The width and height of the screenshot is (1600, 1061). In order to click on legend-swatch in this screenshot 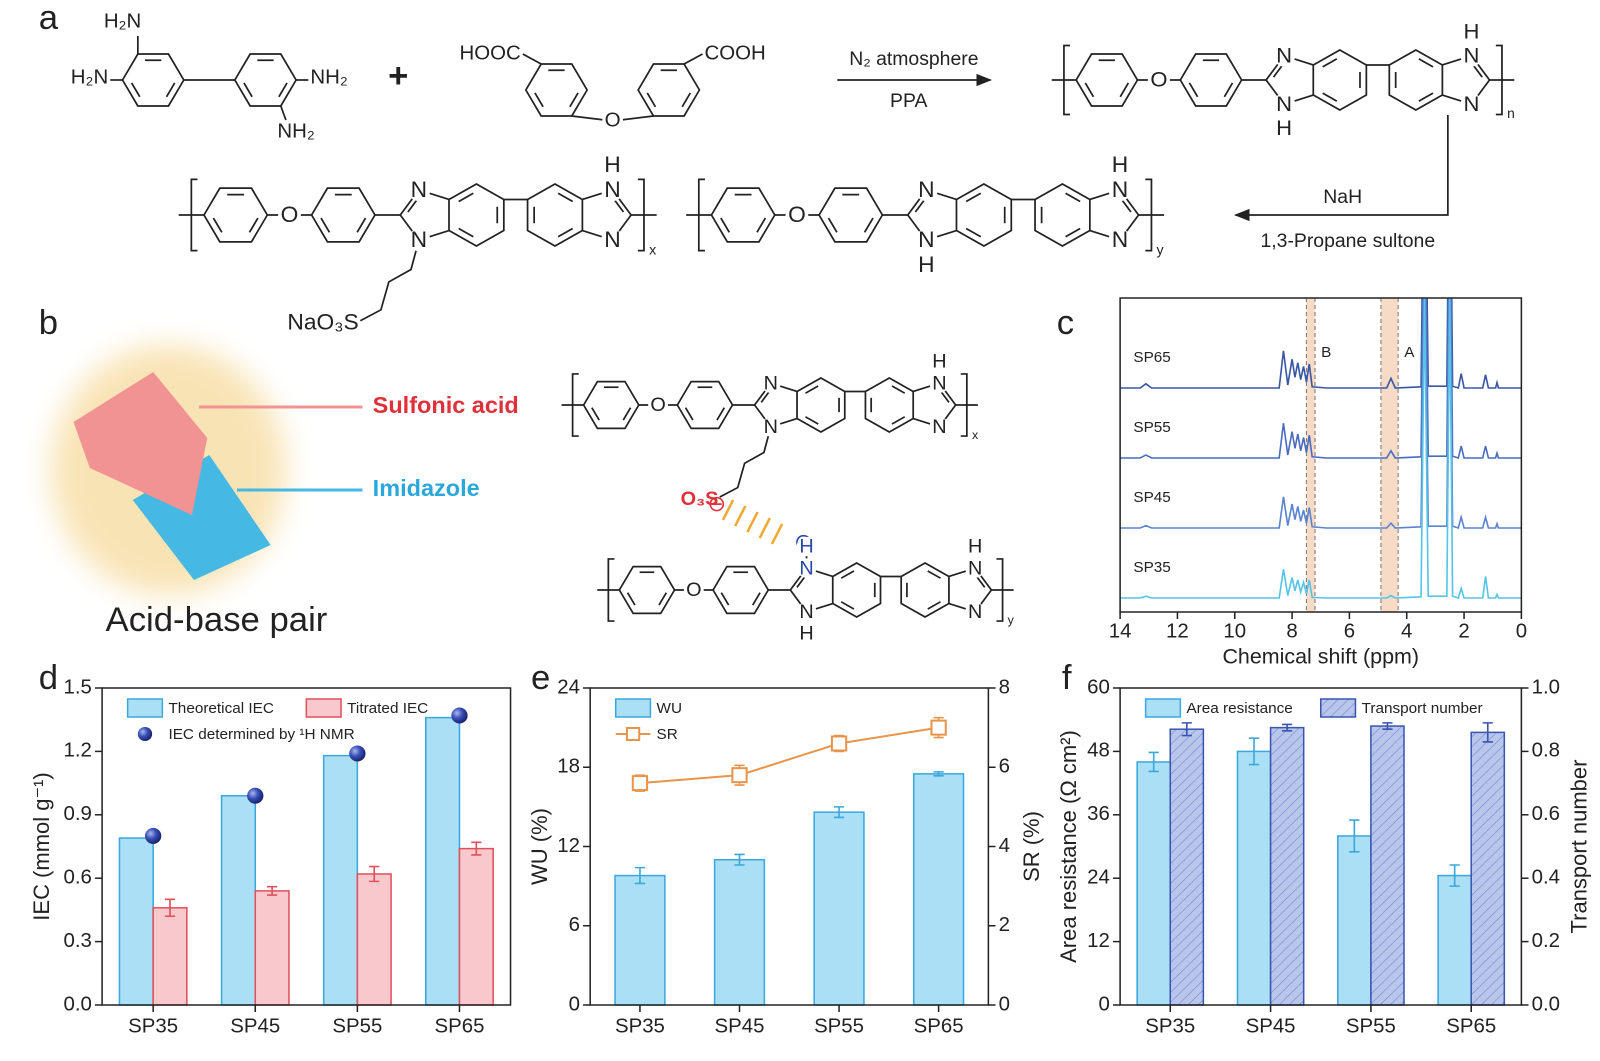, I will do `click(1338, 708)`.